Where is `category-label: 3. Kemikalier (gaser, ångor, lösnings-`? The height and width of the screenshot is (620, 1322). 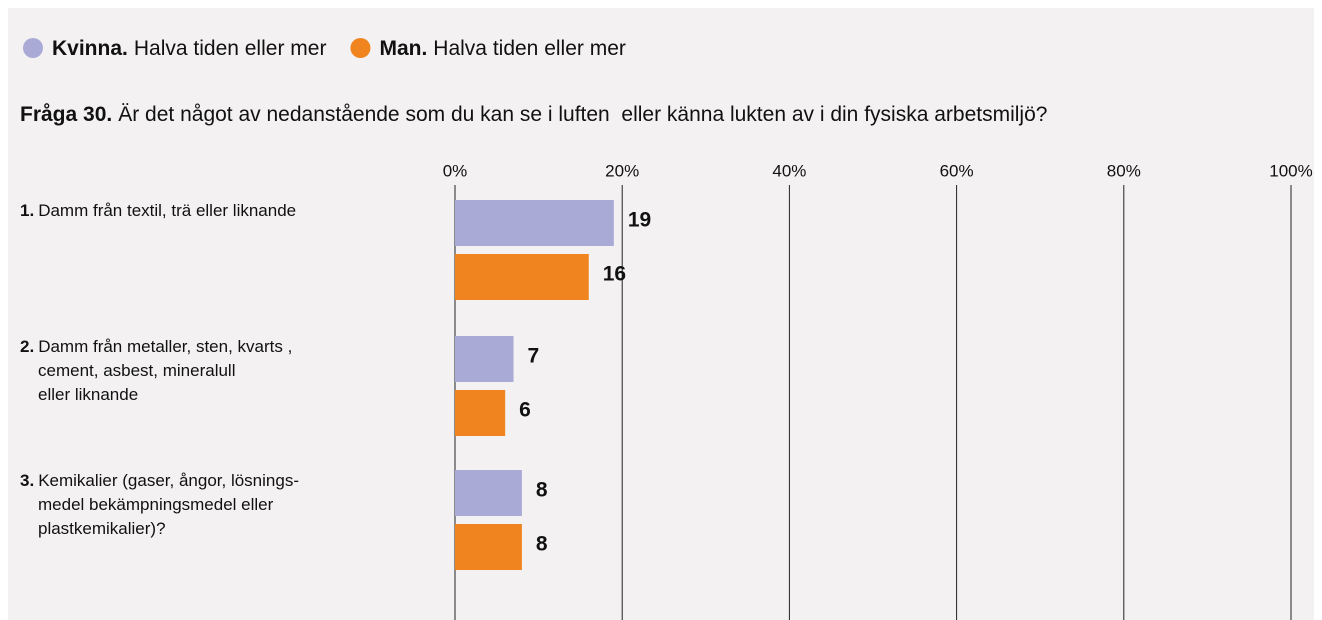 category-label: 3. Kemikalier (gaser, ångor, lösnings- is located at coordinates (159, 480).